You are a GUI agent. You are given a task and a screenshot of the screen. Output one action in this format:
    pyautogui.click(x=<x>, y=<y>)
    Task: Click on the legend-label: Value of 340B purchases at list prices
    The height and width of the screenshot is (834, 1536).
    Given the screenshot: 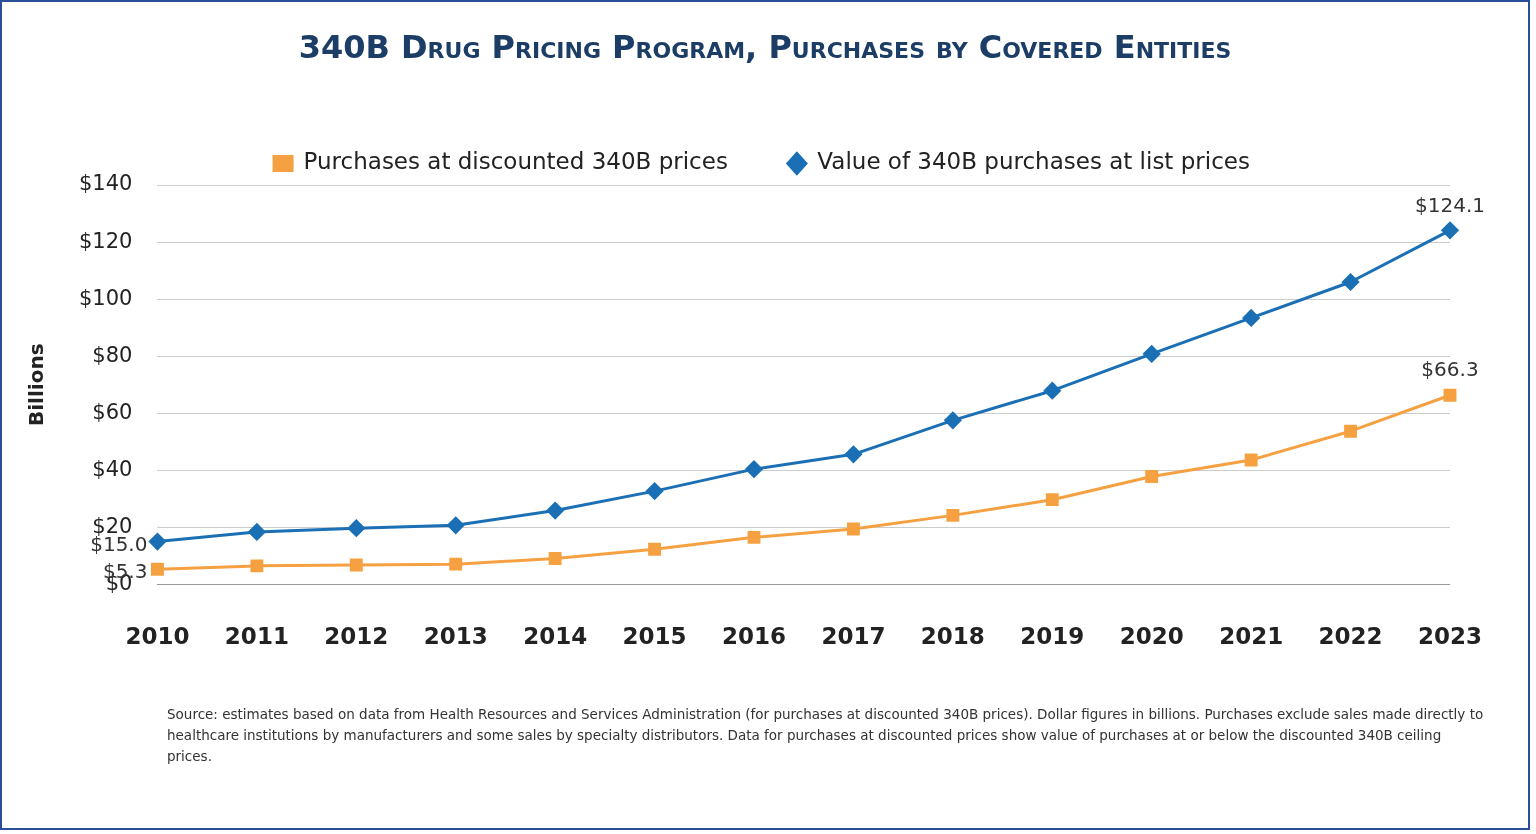 What is the action you would take?
    pyautogui.click(x=1033, y=161)
    